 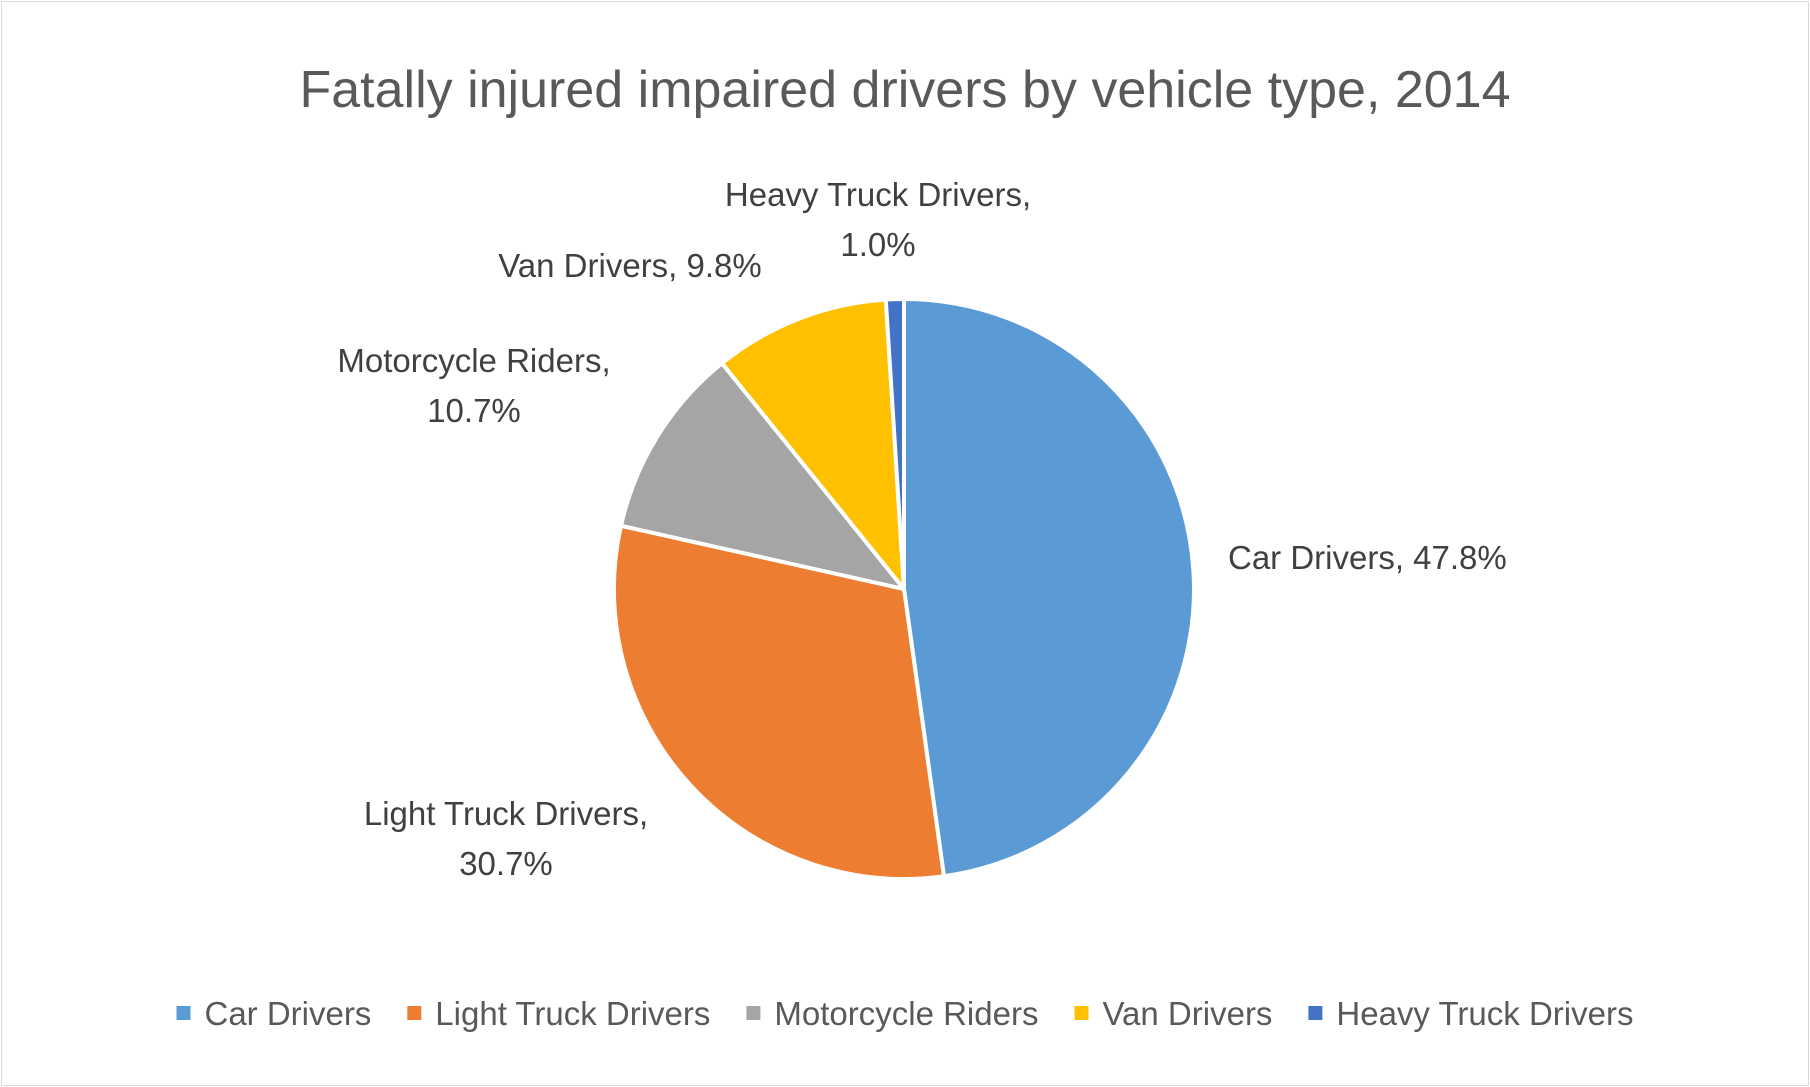 I want to click on legend-item-car-drivers: Car Drivers, so click(x=274, y=1013).